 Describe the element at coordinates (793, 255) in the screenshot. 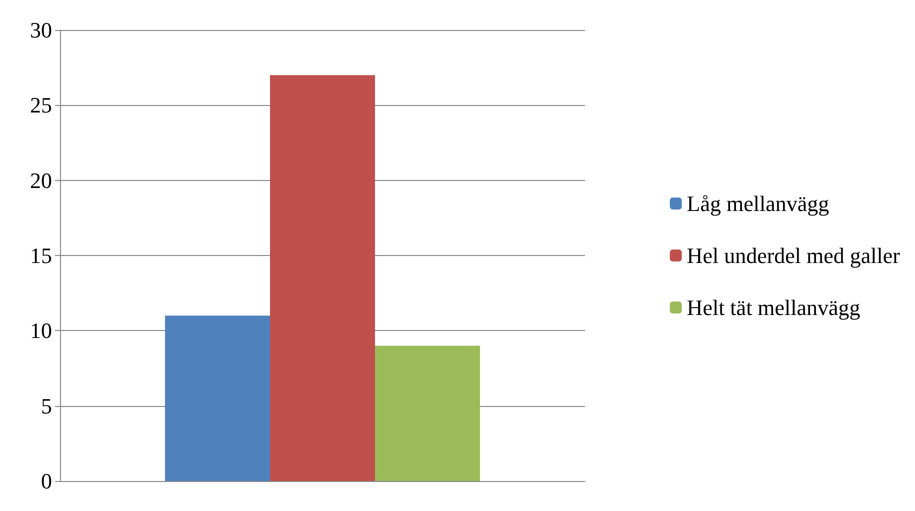

I see `legend-label: Hel underdel med galler` at that location.